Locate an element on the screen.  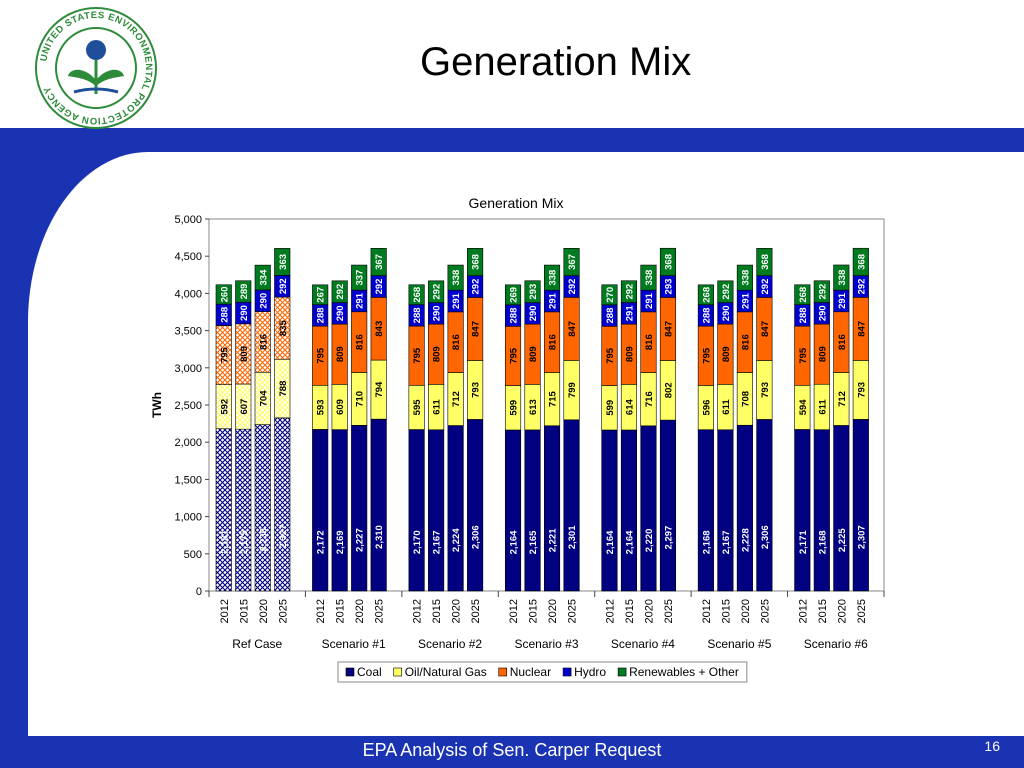
slide-title: Generation Mix is located at coordinates (556, 62).